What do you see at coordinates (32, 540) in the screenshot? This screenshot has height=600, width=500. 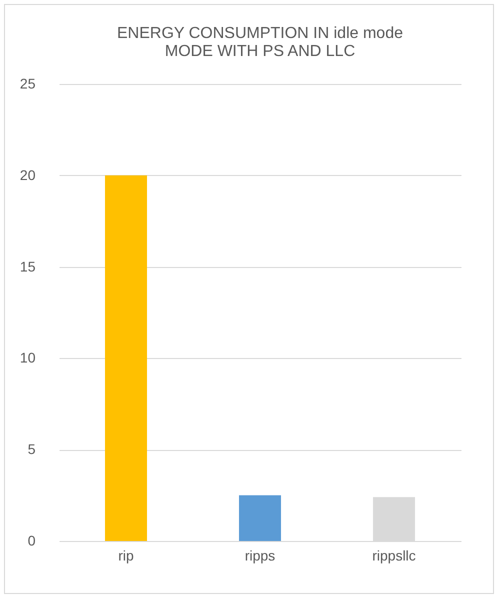 I see `y-tick-label: 0` at bounding box center [32, 540].